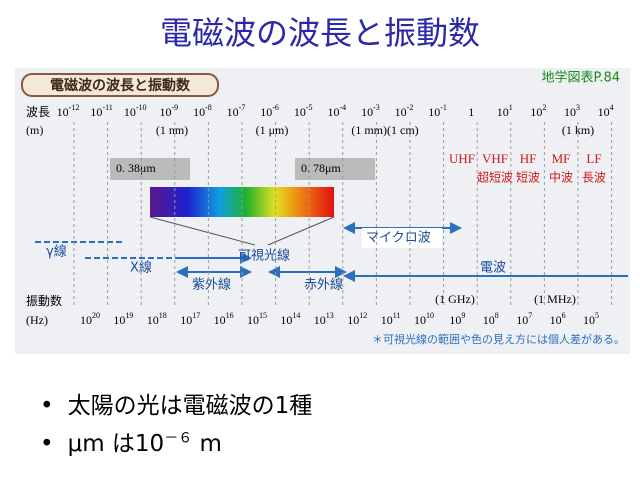 This screenshot has height=480, width=640. What do you see at coordinates (107, 107) in the screenshot?
I see `tick-exp: -11` at bounding box center [107, 107].